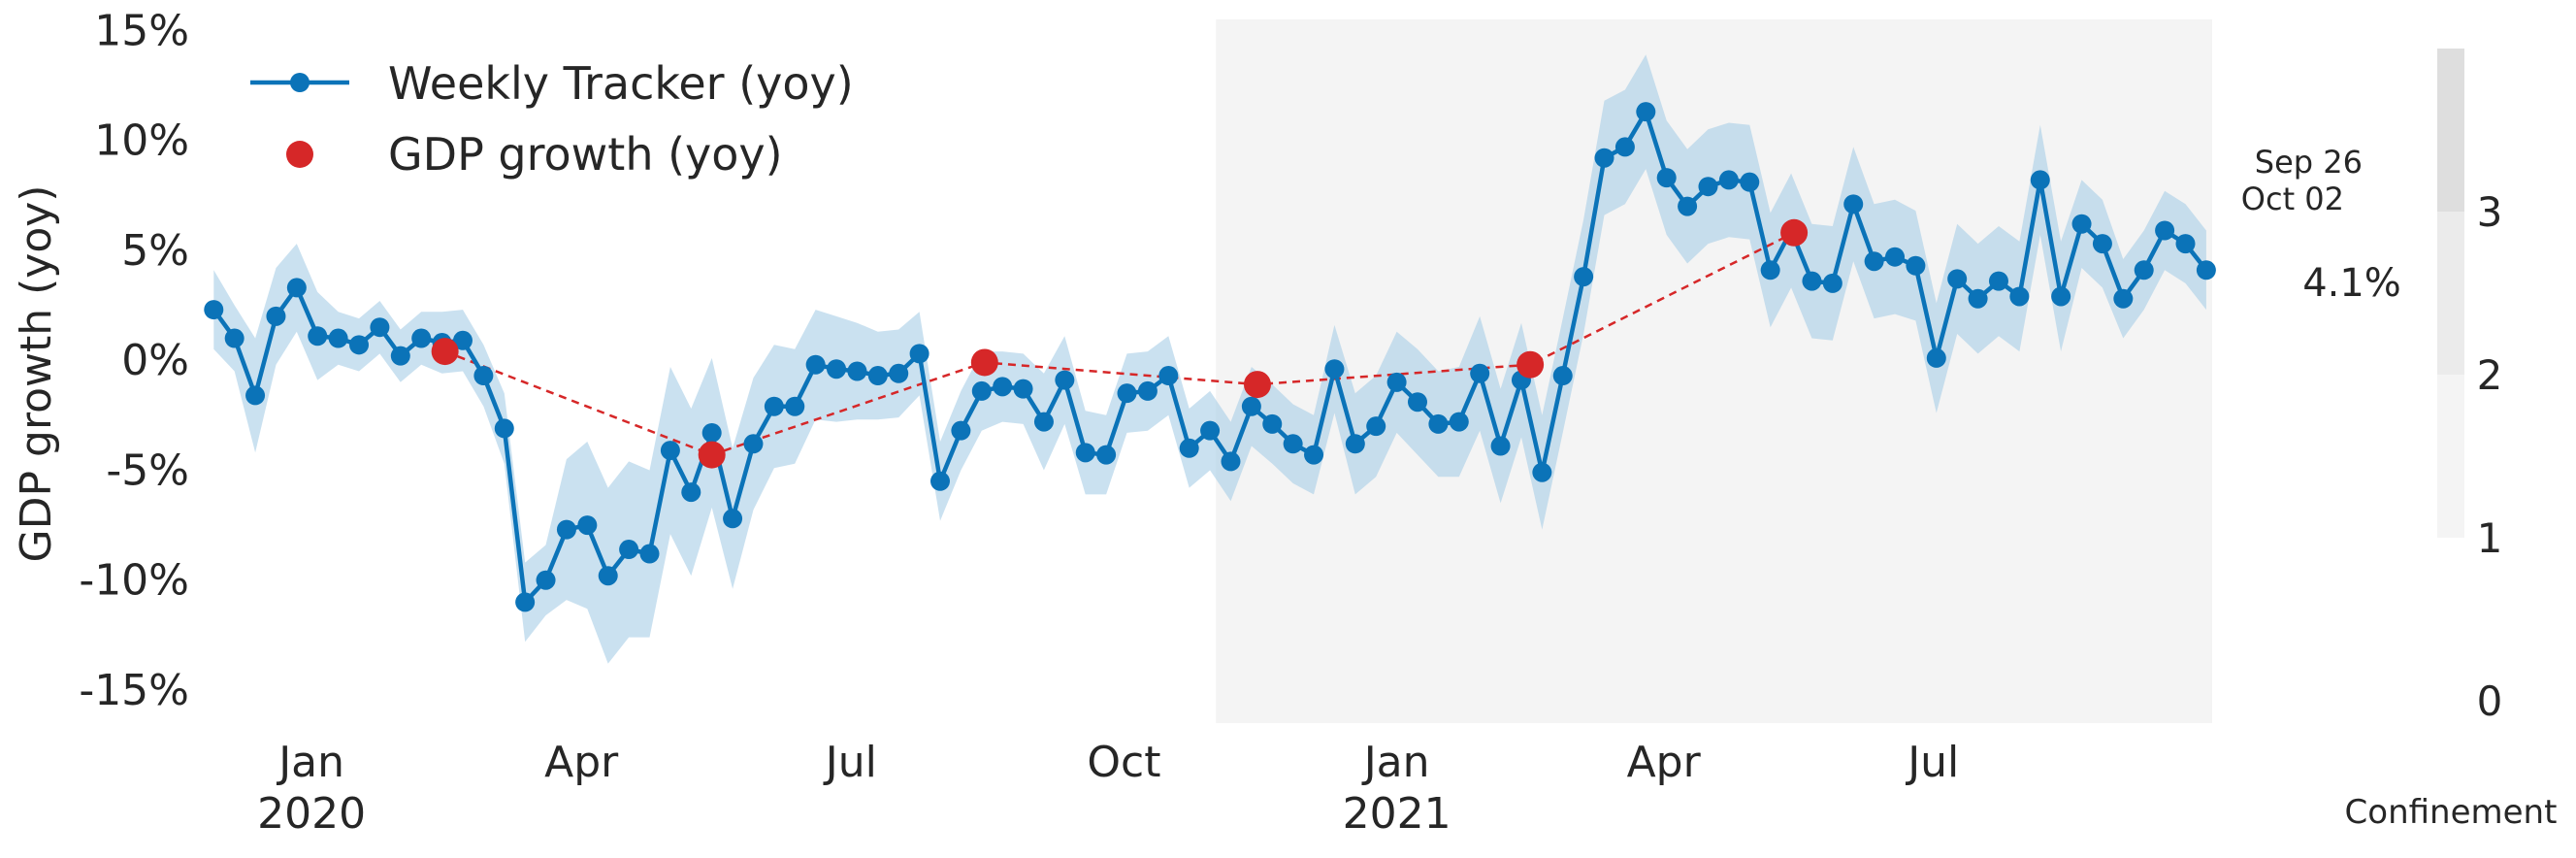 The width and height of the screenshot is (2576, 858). What do you see at coordinates (2490, 212) in the screenshot?
I see `colorbar-tick-label: 3` at bounding box center [2490, 212].